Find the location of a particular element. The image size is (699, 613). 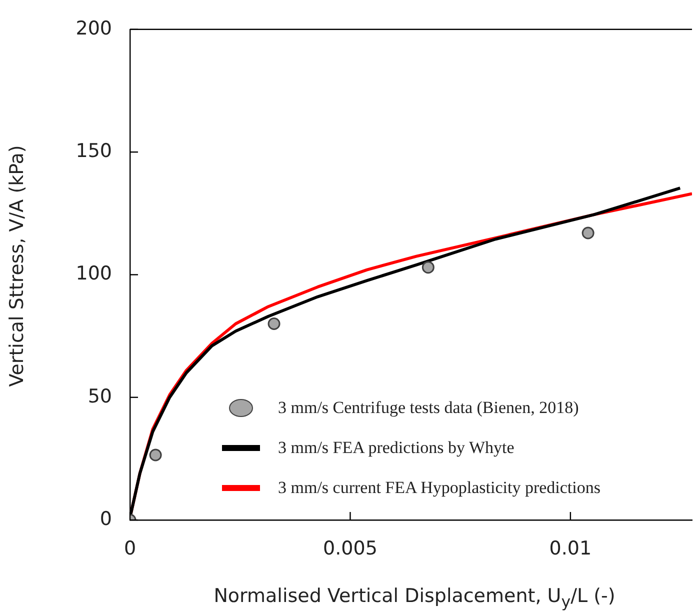

y-tick-label: 200 is located at coordinates (94, 28).